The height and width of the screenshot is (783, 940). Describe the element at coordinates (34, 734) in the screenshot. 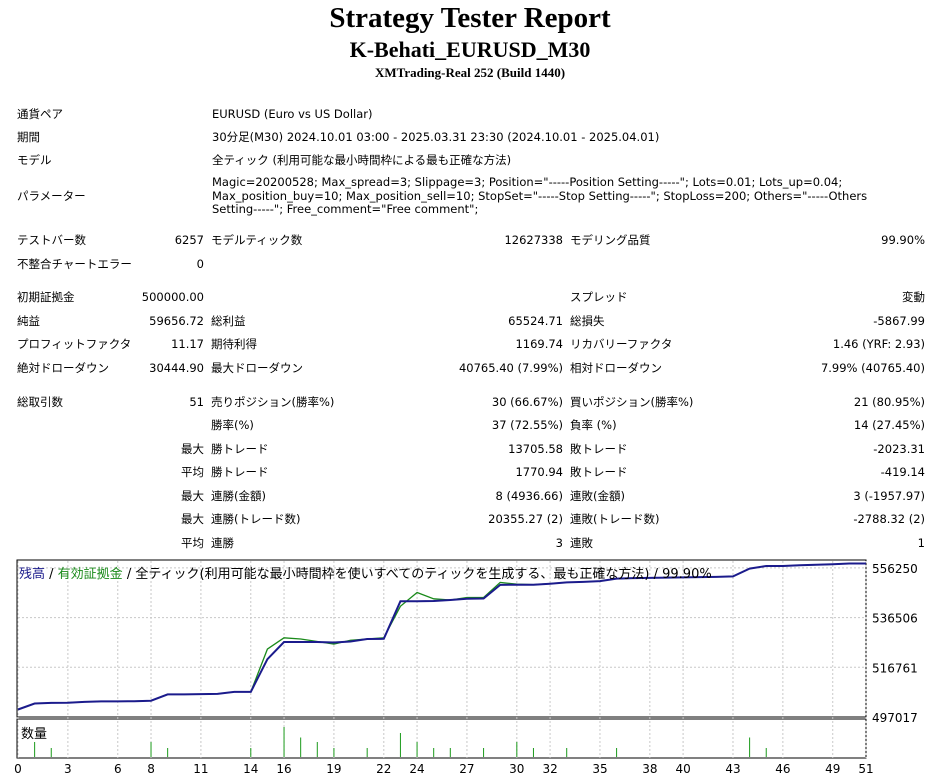

I see `volume-label: 数量` at that location.